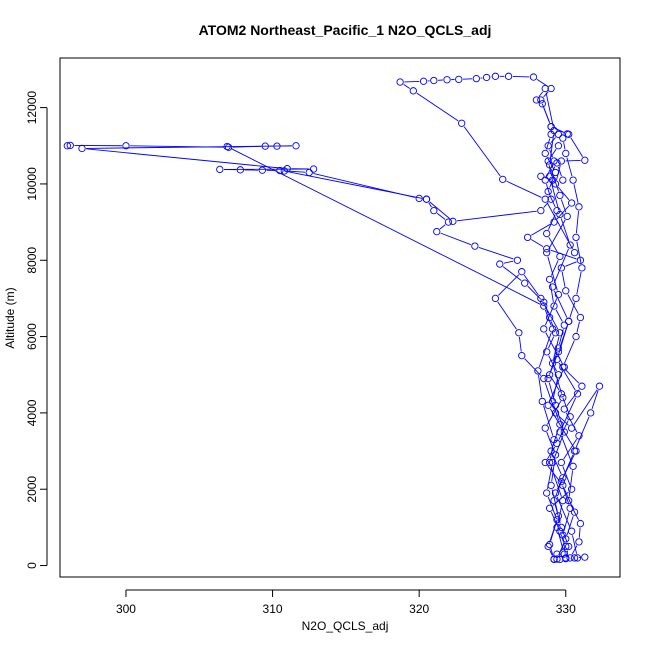 The image size is (650, 650). What do you see at coordinates (345, 30) in the screenshot?
I see `chart-title: ATOM2 Northeast_Pacific_1 N2O_QCLS_adj` at bounding box center [345, 30].